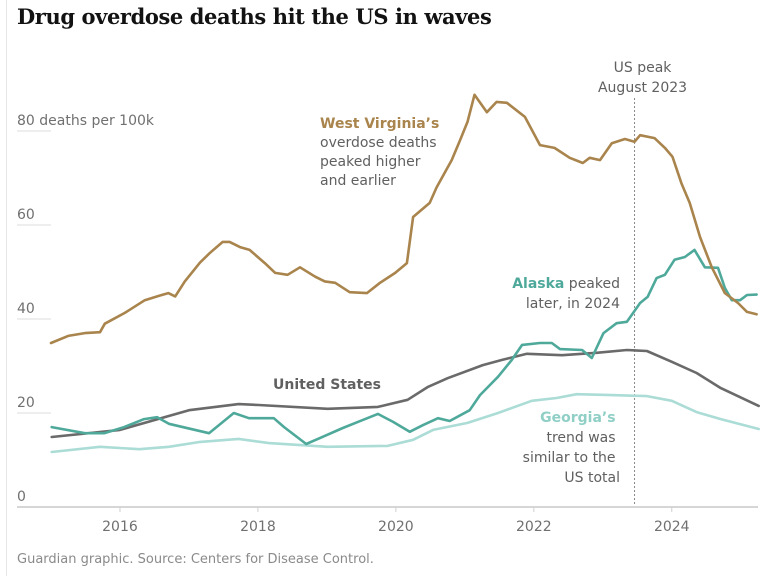  I want to click on y-tick-label: 60, so click(26, 215).